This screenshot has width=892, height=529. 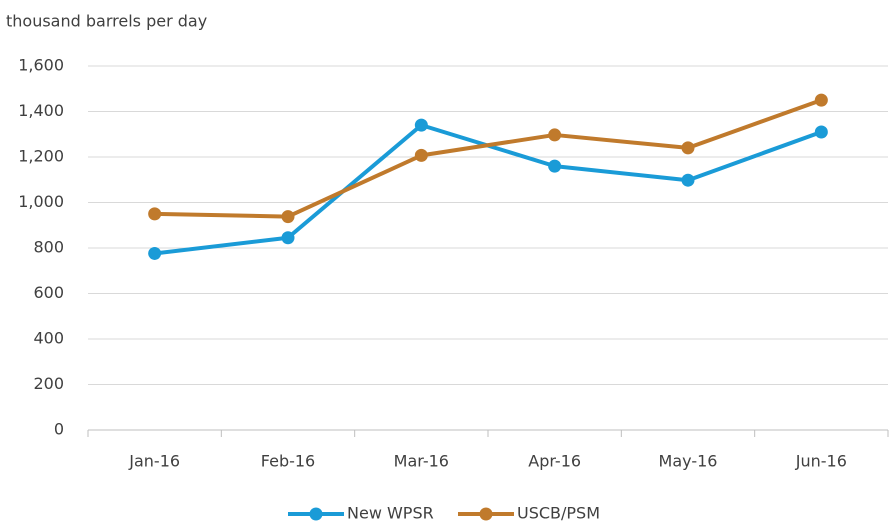 What do you see at coordinates (48, 292) in the screenshot?
I see `y-tick-label: 600` at bounding box center [48, 292].